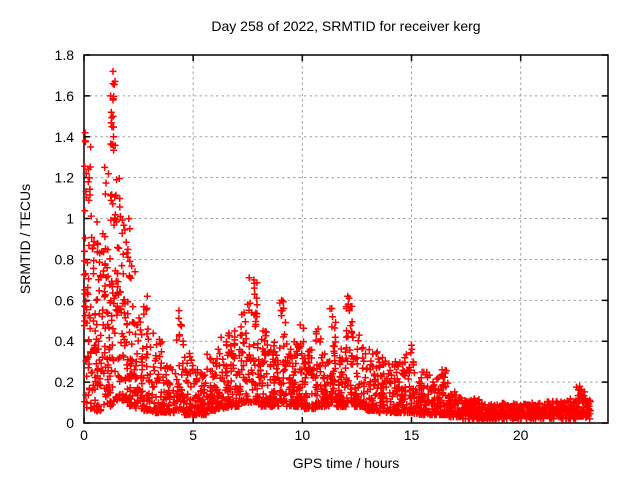 This screenshot has height=480, width=640. I want to click on y-tick-label: 1.4, so click(65, 137).